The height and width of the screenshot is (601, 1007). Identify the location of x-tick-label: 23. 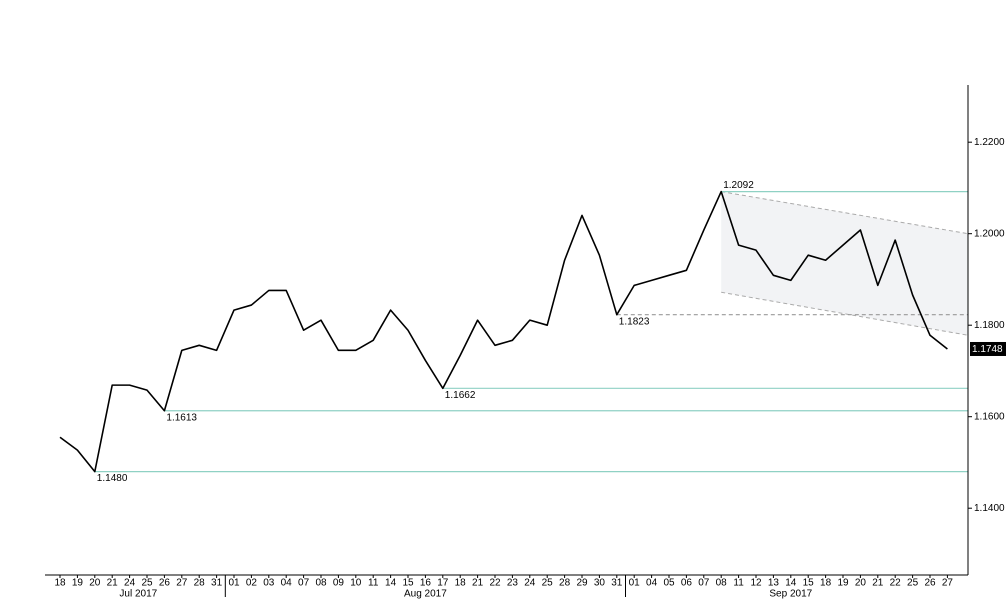
(513, 583).